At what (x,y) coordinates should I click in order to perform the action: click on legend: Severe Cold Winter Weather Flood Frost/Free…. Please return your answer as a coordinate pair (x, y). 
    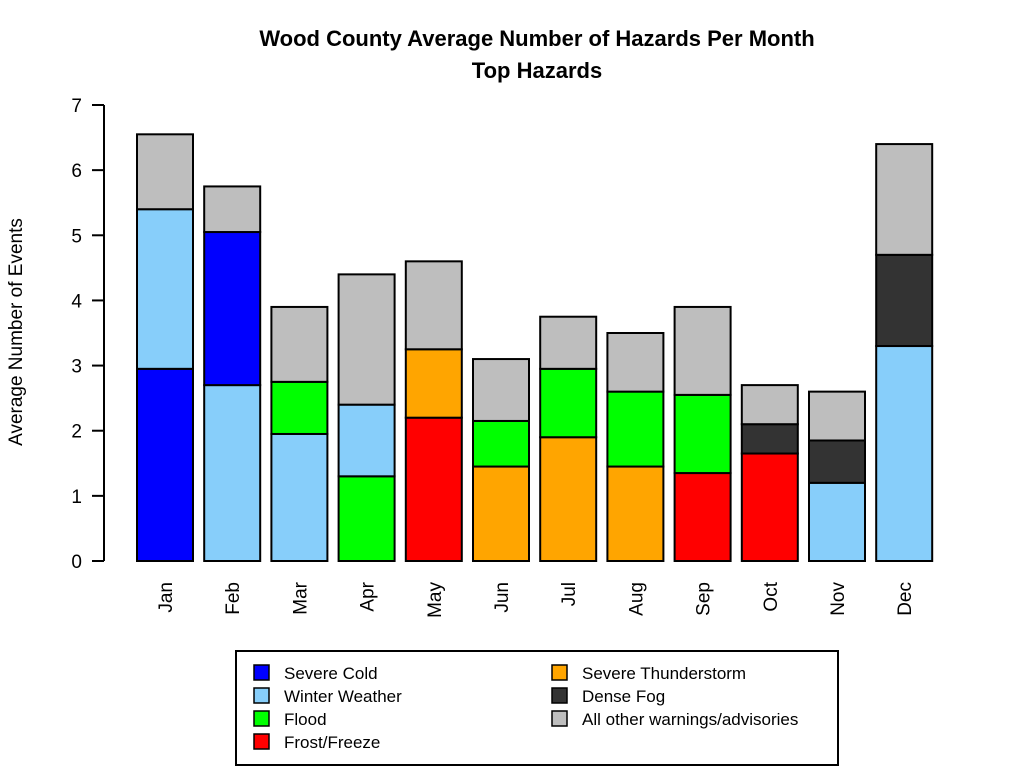
    Looking at the image, I should click on (537, 708).